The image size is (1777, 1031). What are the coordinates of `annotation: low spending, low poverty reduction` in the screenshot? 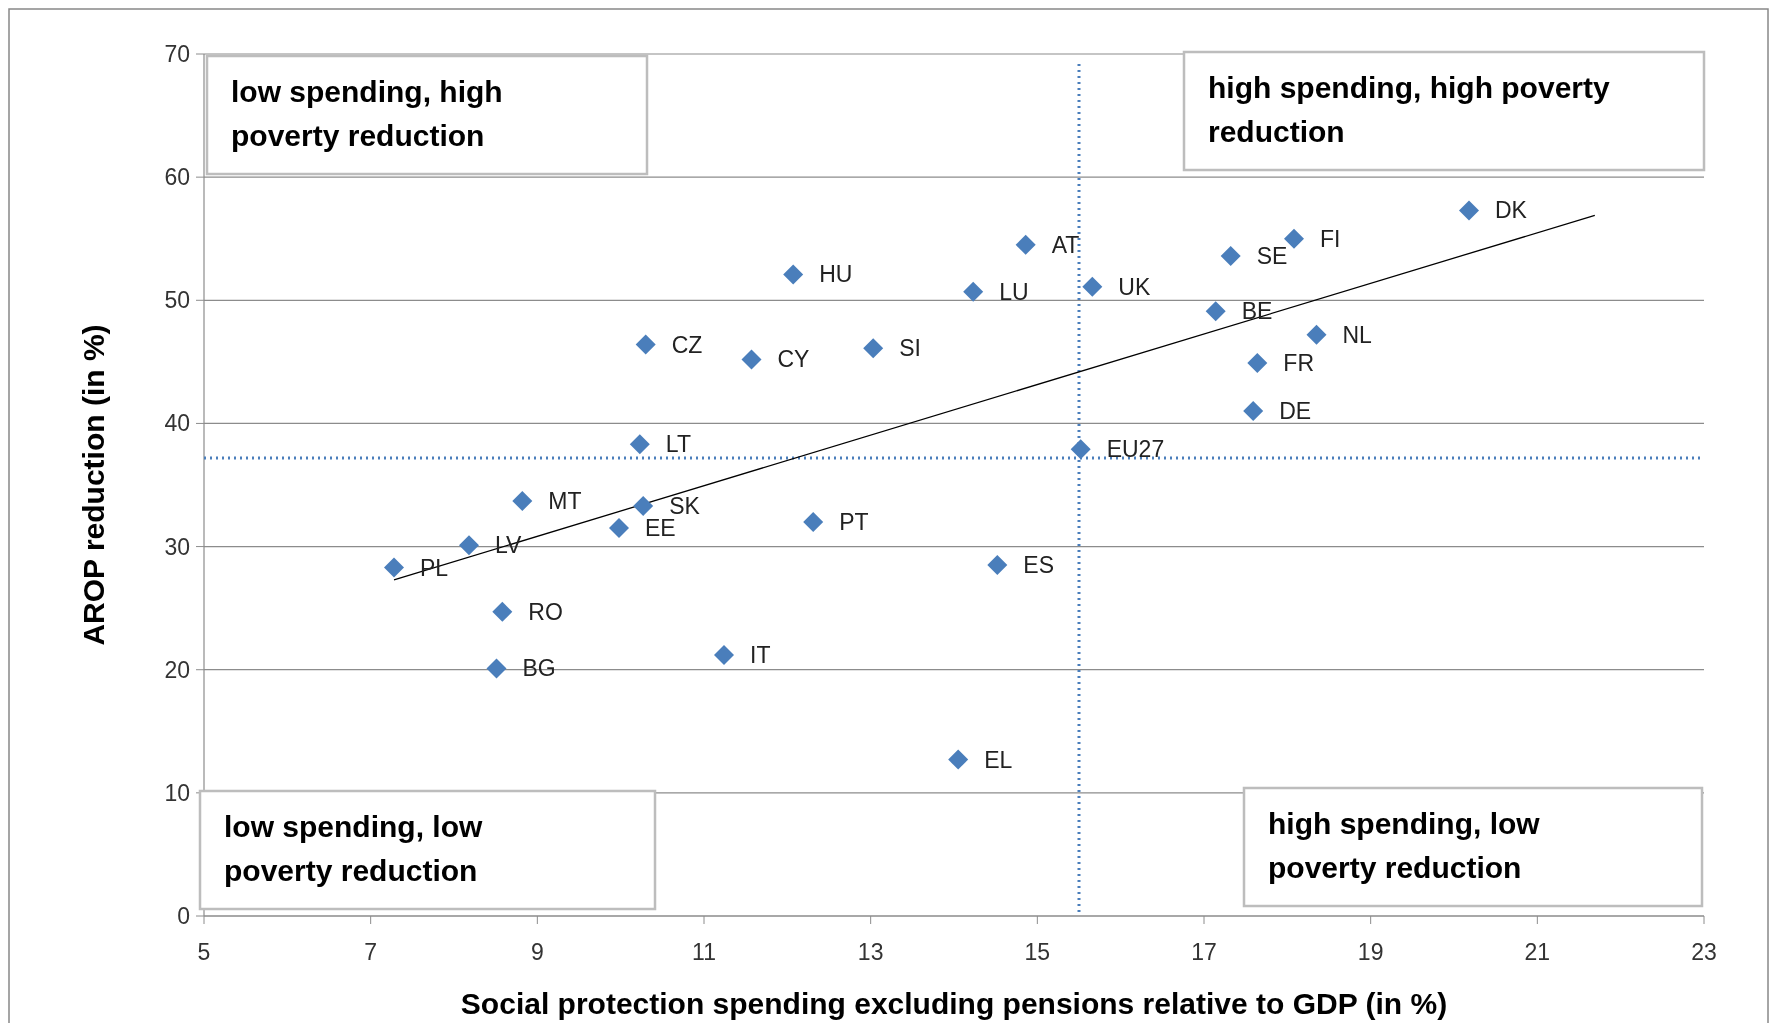 It's located at (353, 848).